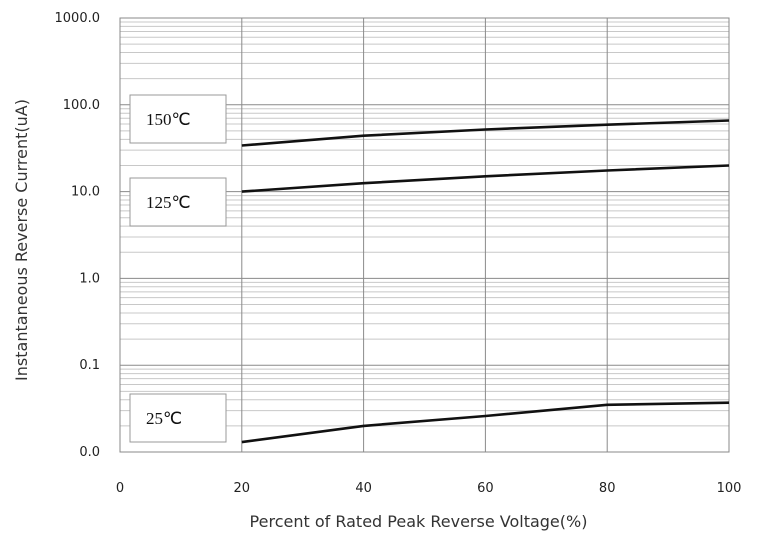  What do you see at coordinates (21, 240) in the screenshot?
I see `y-axis-label: Instantaneous Reverse Current(uA)` at bounding box center [21, 240].